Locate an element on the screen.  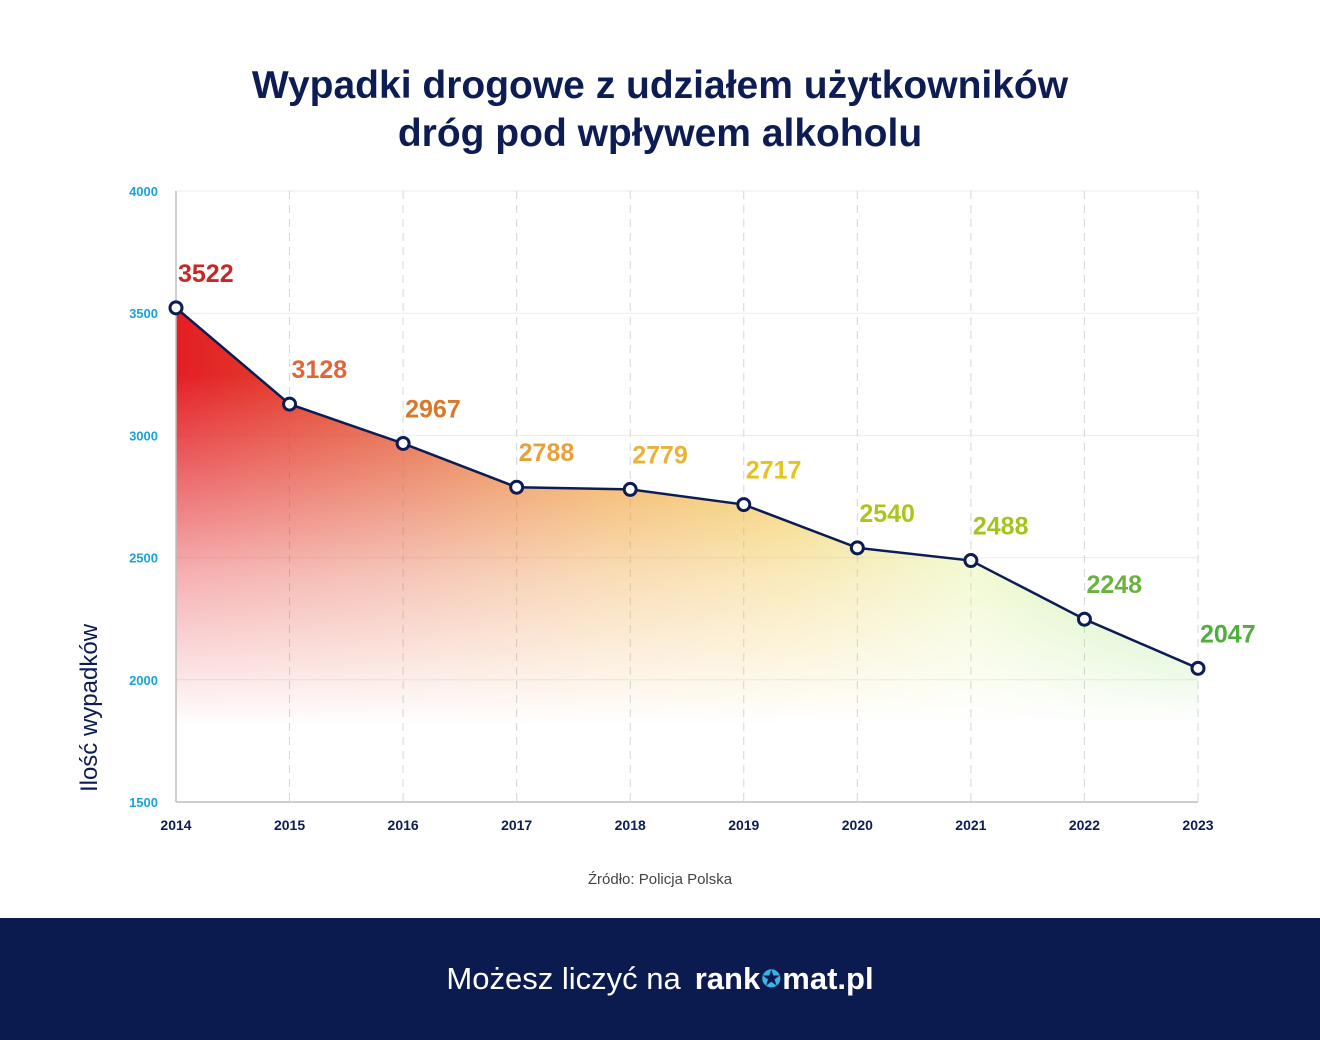
y-tick-label: 3500 is located at coordinates (143, 313).